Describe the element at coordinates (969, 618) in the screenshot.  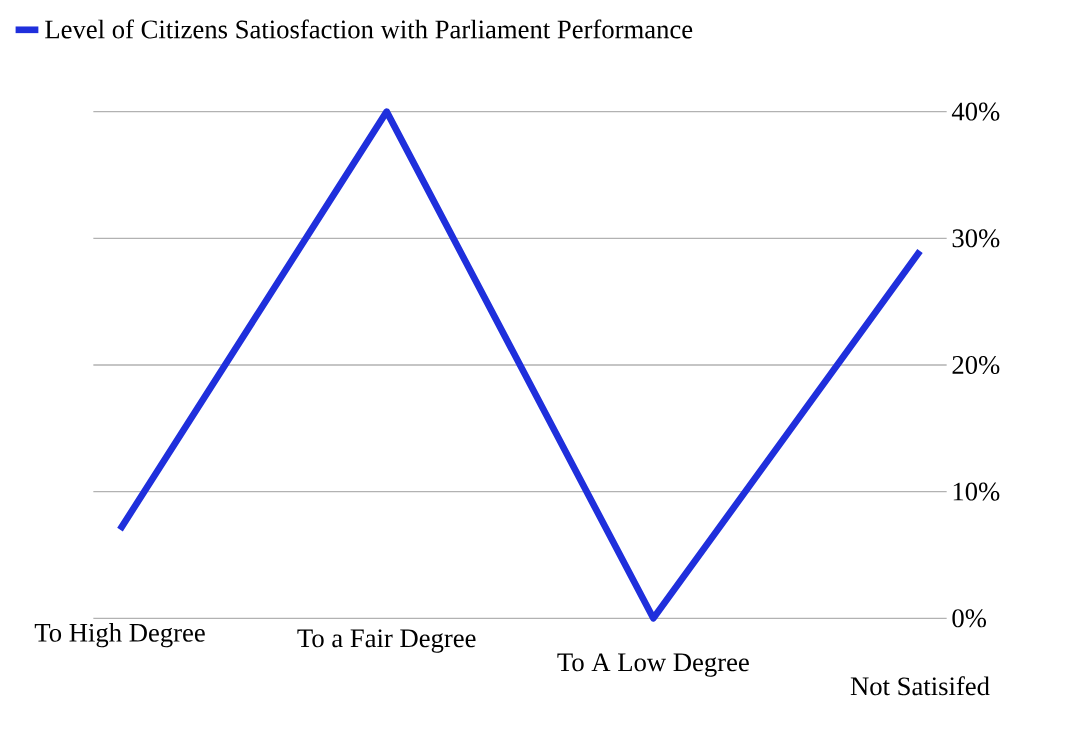
I see `y-tick-label: 0%` at that location.